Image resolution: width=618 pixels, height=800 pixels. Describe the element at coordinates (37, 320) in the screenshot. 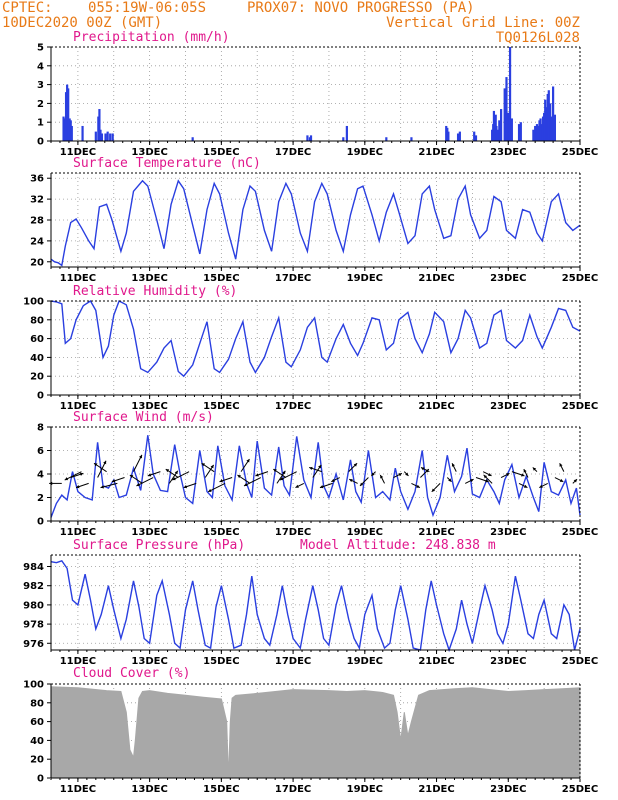

I see `rh-ytick-label: 80` at that location.